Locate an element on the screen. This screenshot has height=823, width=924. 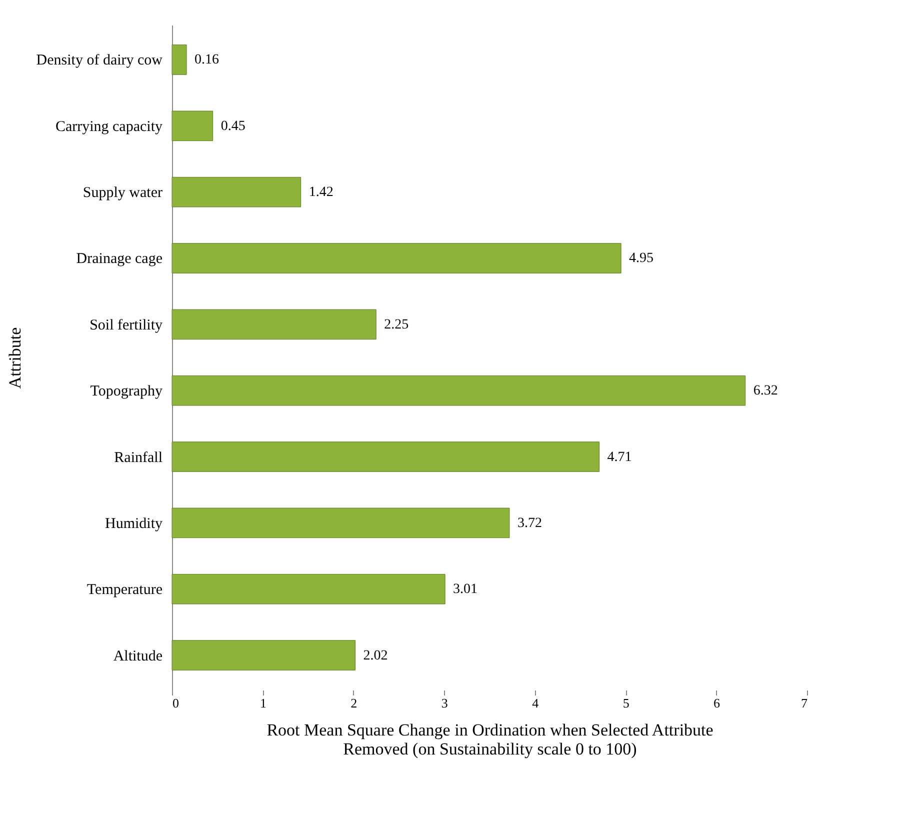
data-label: 2.25 is located at coordinates (396, 324).